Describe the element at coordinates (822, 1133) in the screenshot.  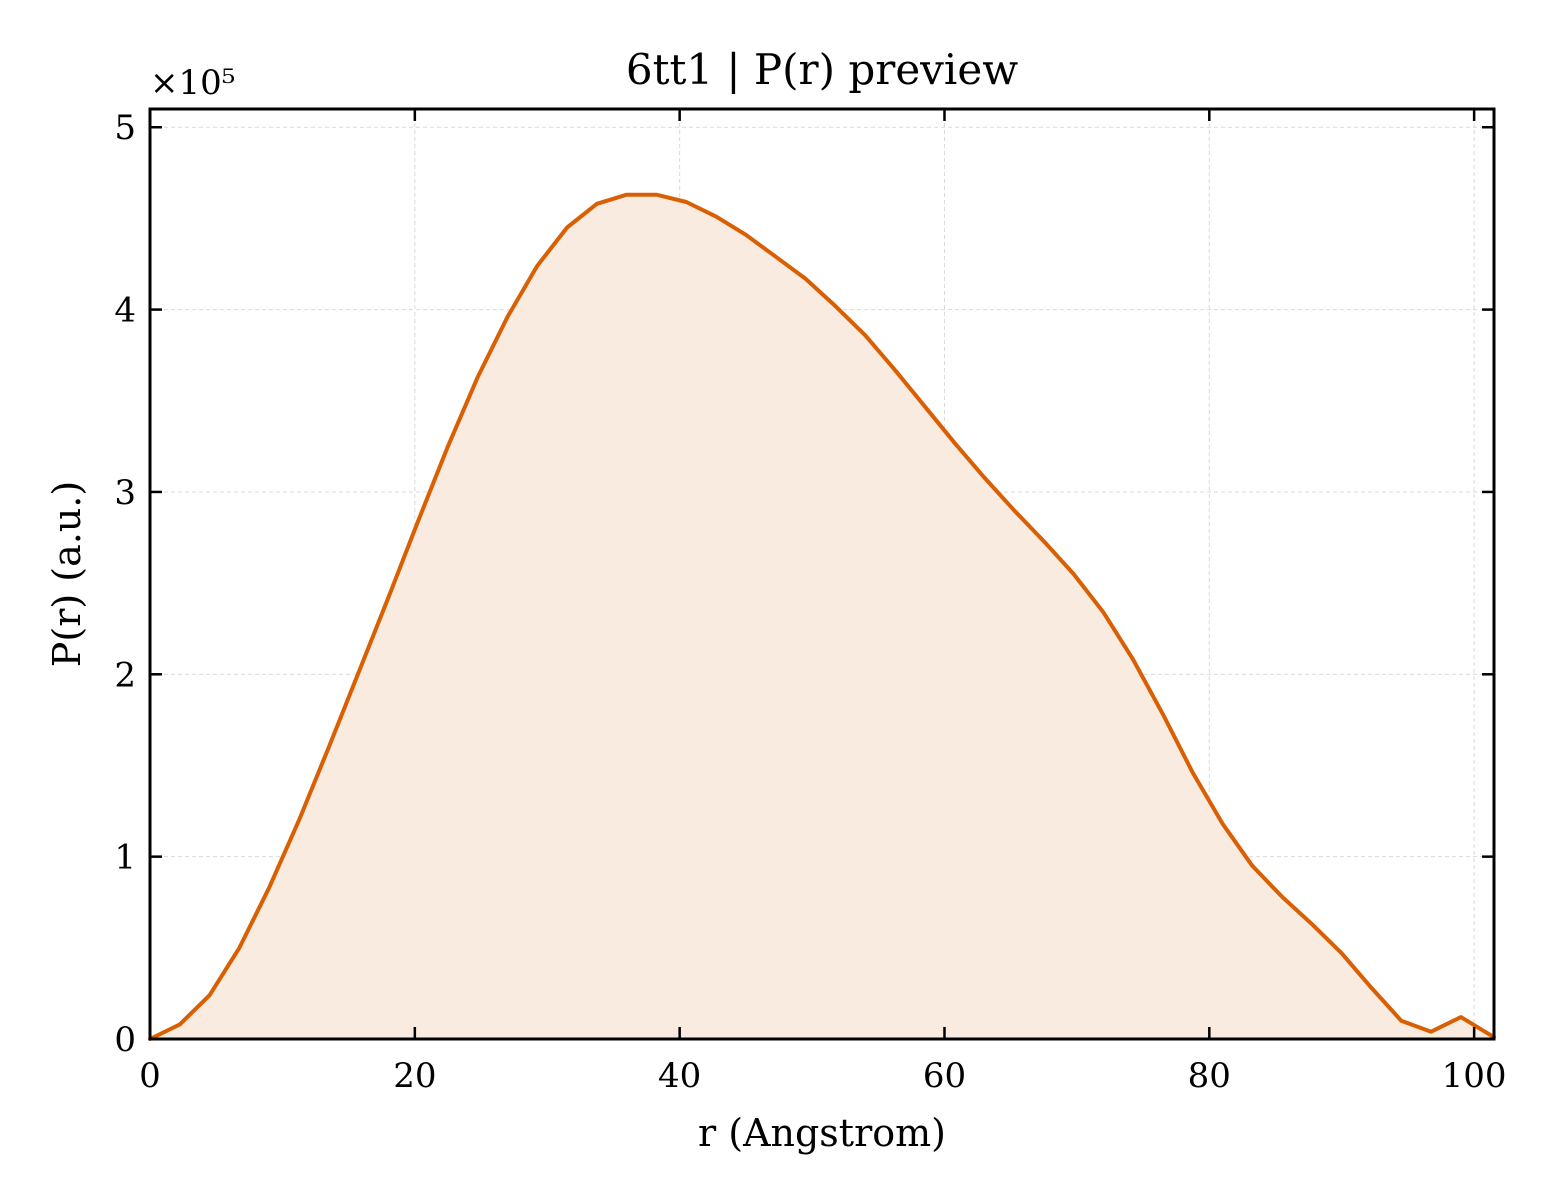
I see `x-axis-label: r (Angstrom)` at that location.